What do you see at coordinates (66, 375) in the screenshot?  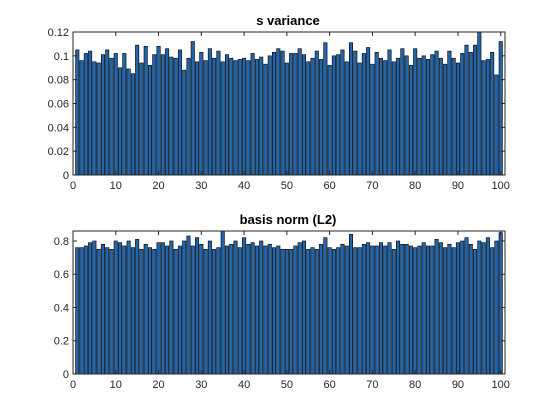 I see `y-tick-label: 0` at bounding box center [66, 375].